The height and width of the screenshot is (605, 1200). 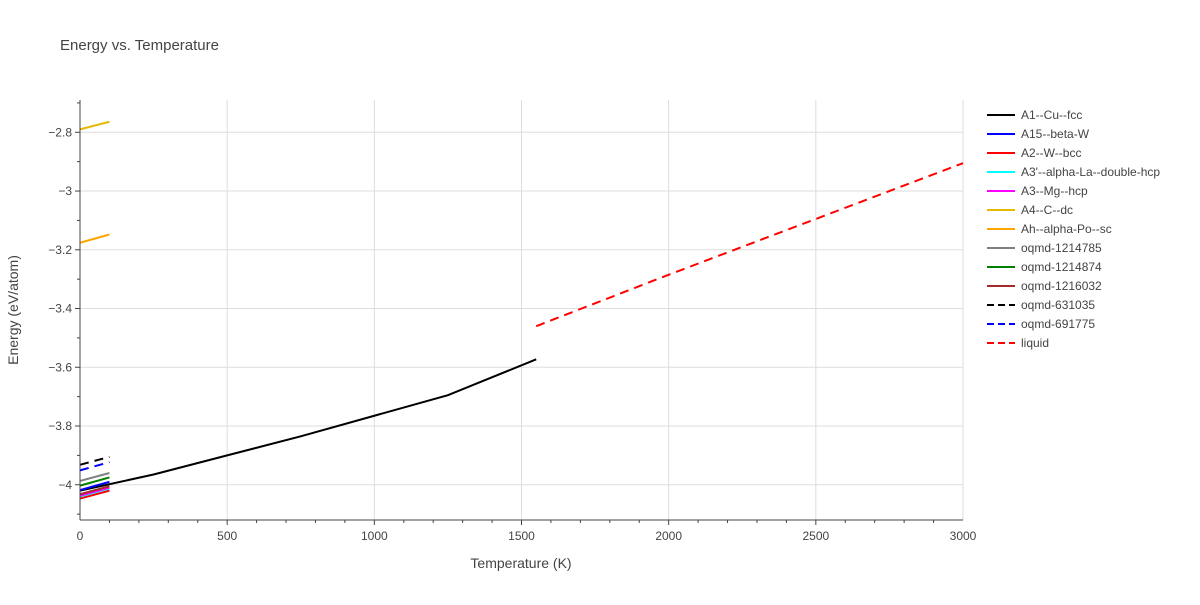 What do you see at coordinates (60, 367) in the screenshot?
I see `y-tick-label: −3.6` at bounding box center [60, 367].